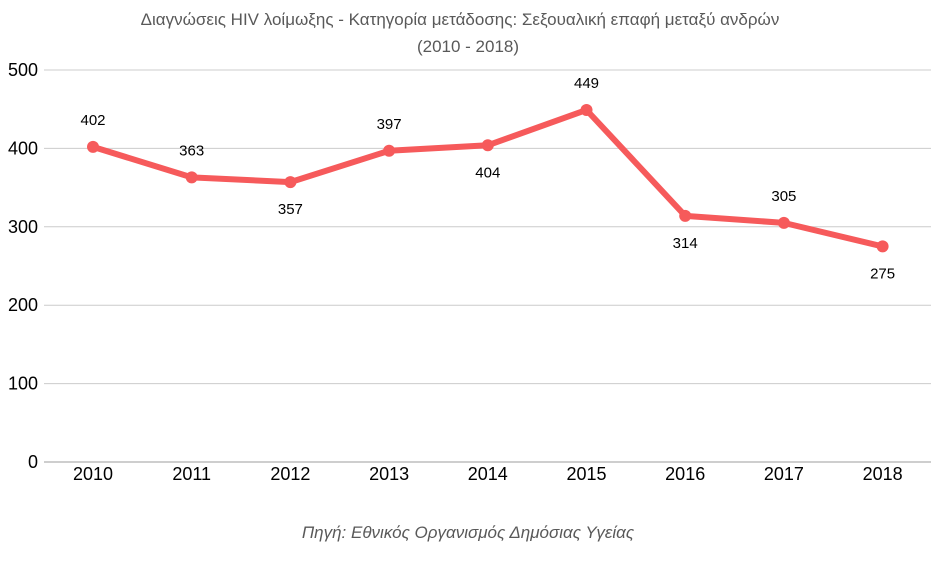 Image resolution: width=936 pixels, height=567 pixels. Describe the element at coordinates (487, 172) in the screenshot. I see `data-label-2014: 404` at that location.